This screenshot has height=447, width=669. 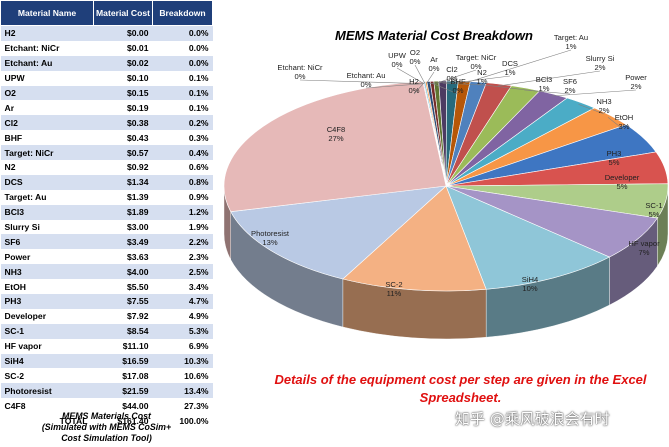 I want to click on table-row: BCl3 $1.89 1.2%, so click(x=106, y=212).